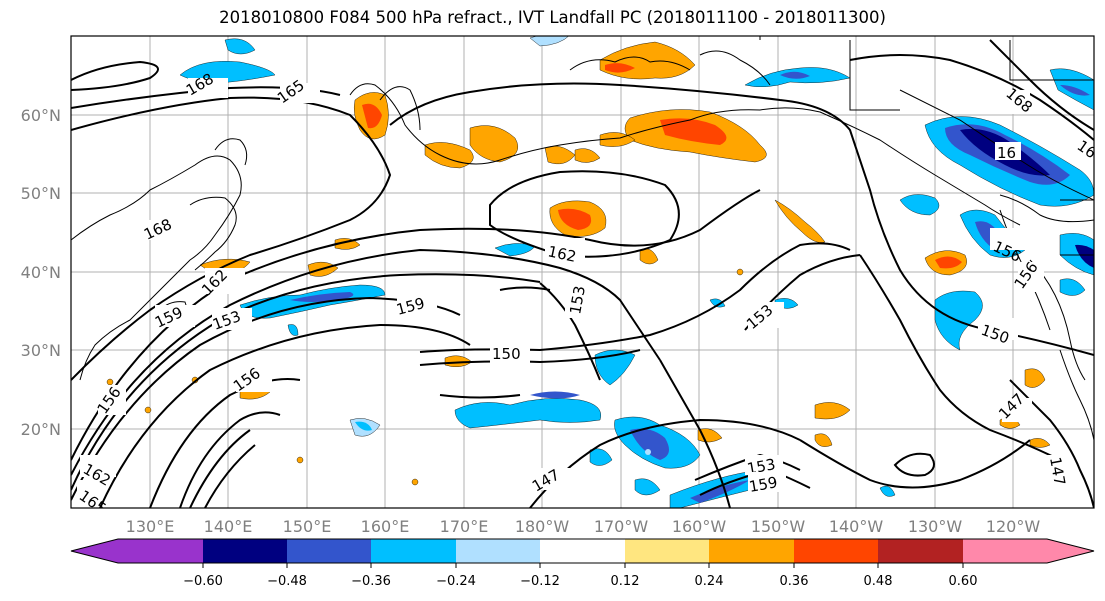  I want to click on lon-tick-label: 140°E, so click(228, 526).